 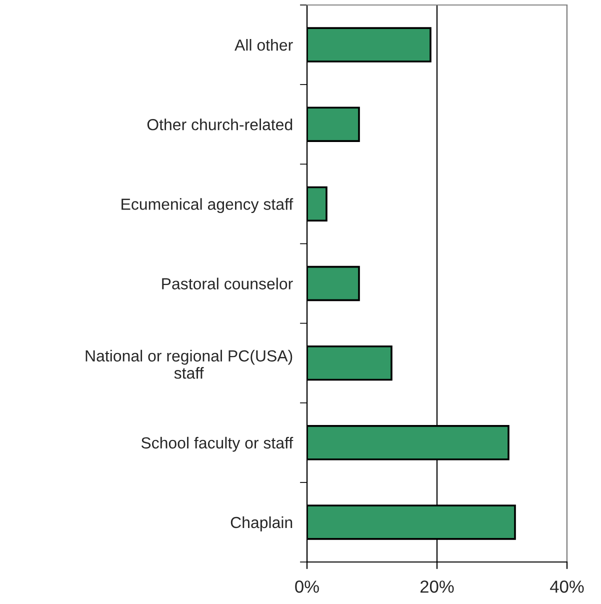 I want to click on x-tick-label: 20%, so click(x=437, y=586).